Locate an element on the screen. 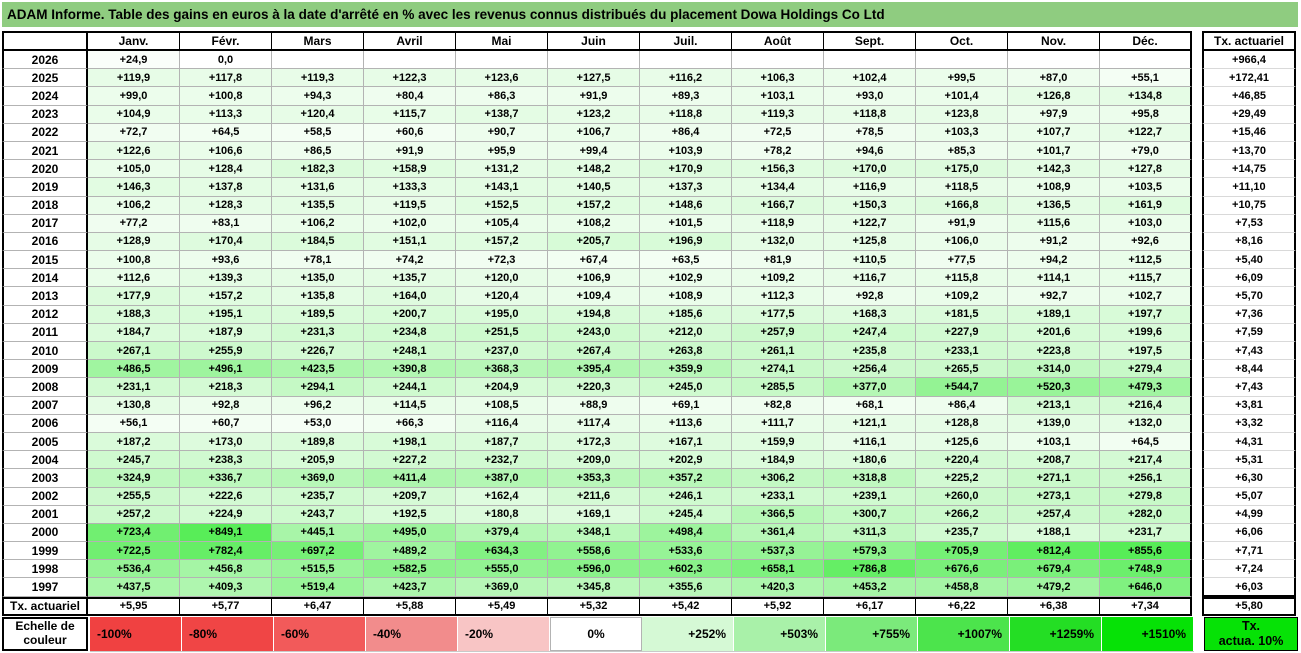  gain-cell: +379,4 is located at coordinates (502, 533).